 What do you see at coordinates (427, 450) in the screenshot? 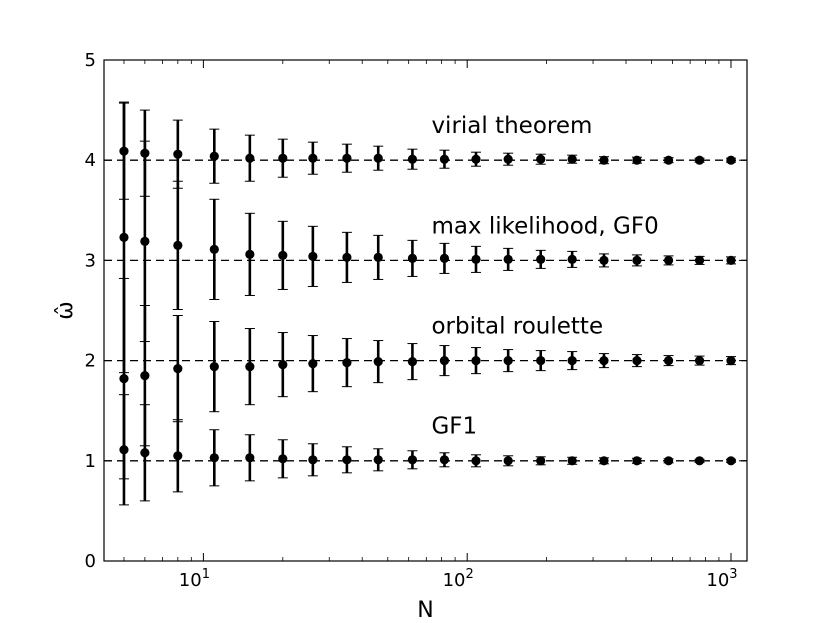
I see `series` at bounding box center [427, 450].